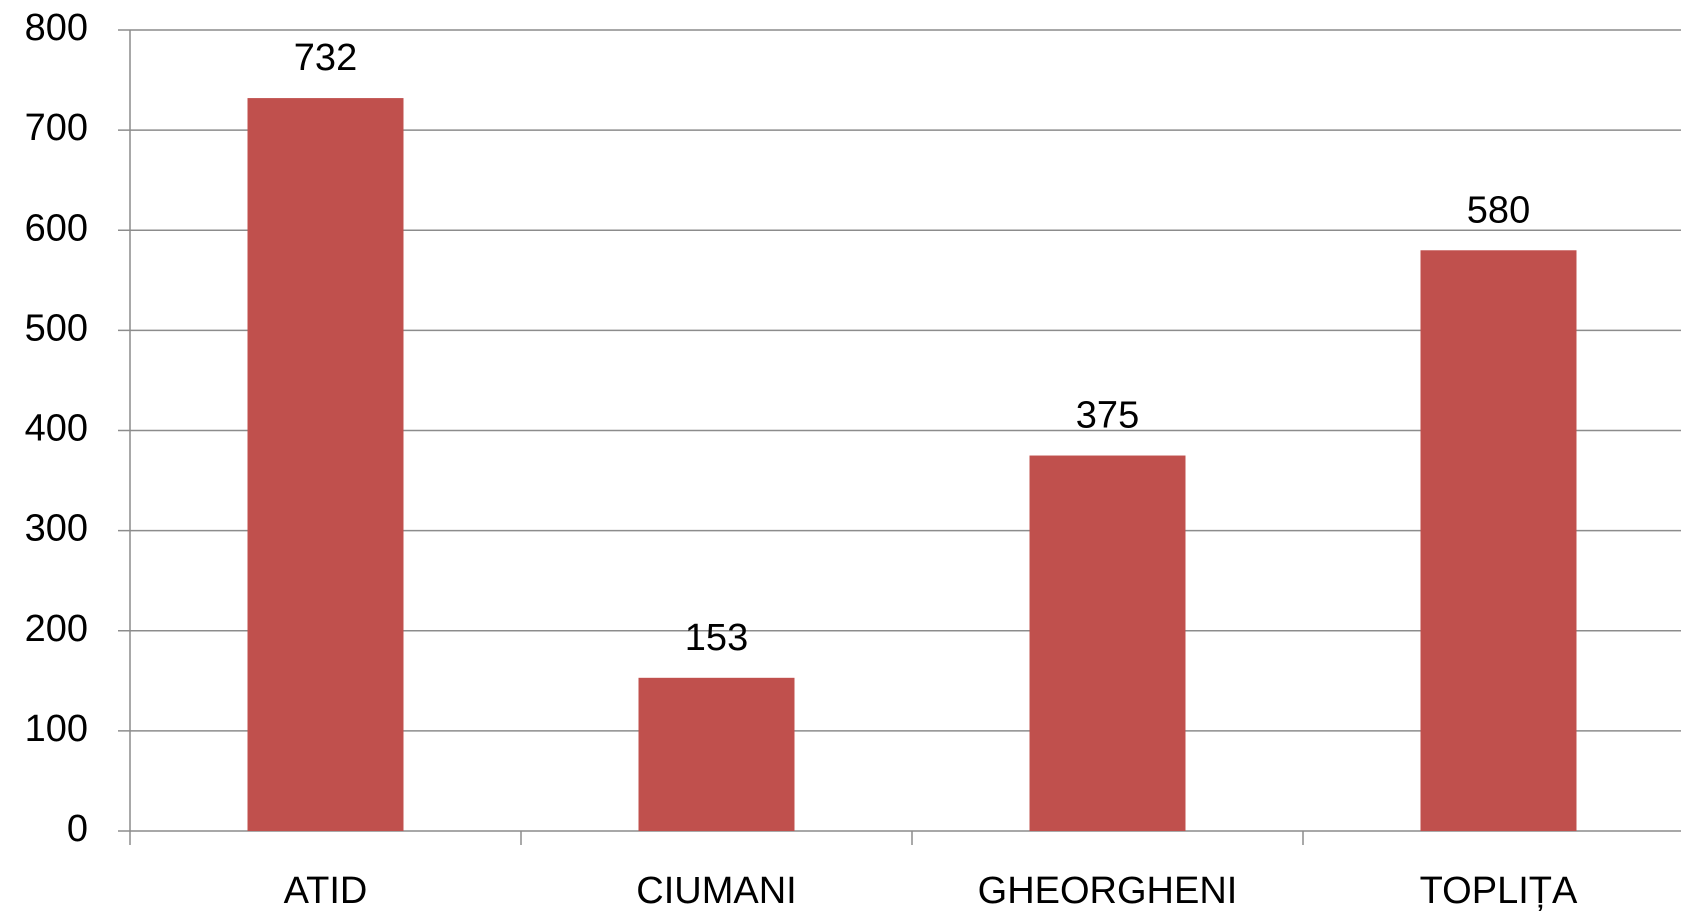 The image size is (1681, 914). Describe the element at coordinates (56, 28) in the screenshot. I see `y-tick-label: 800` at that location.